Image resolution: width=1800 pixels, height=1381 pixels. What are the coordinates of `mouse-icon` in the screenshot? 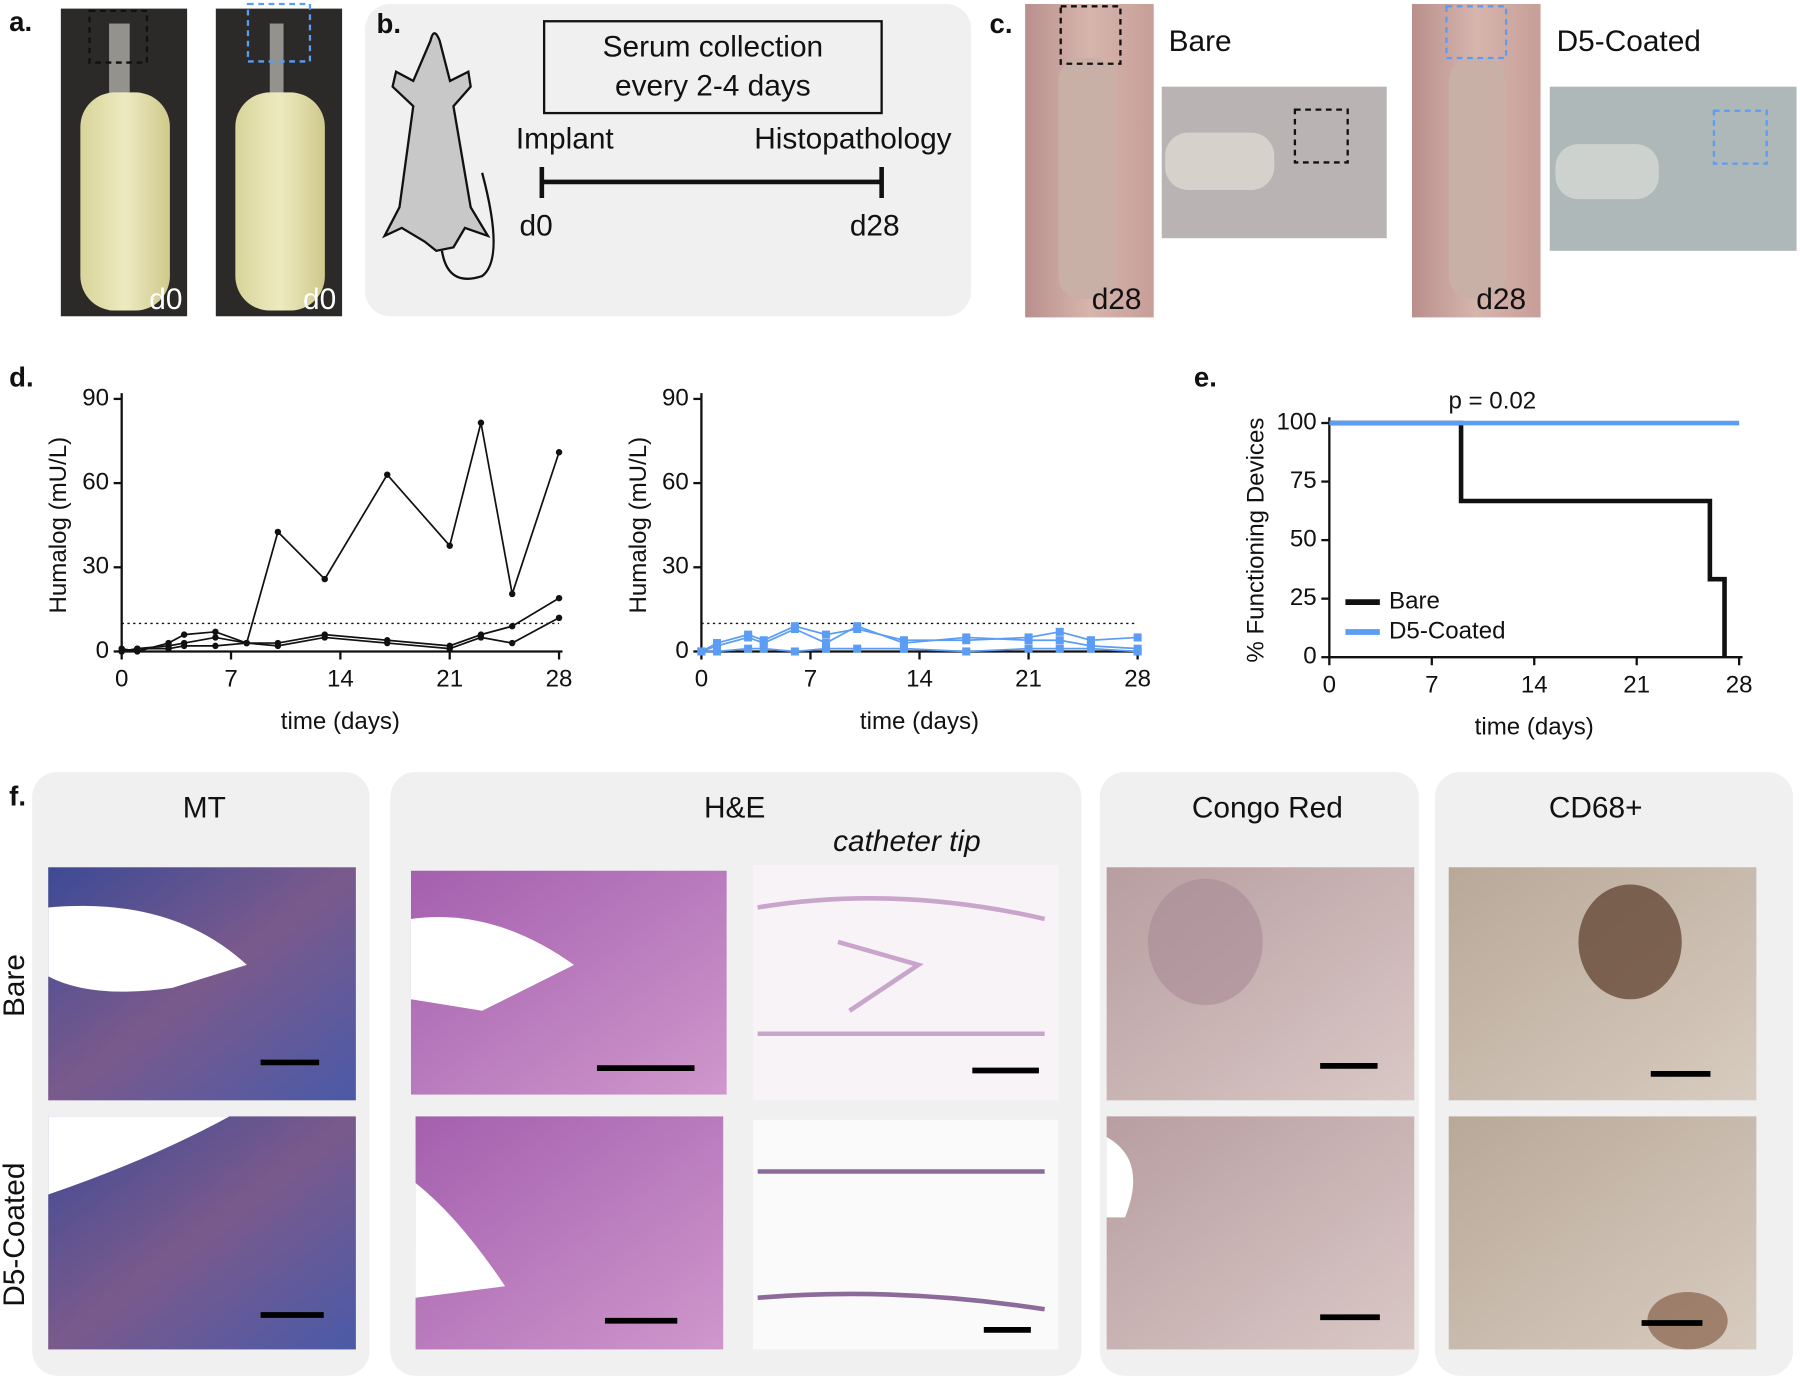 It's located at (436, 142).